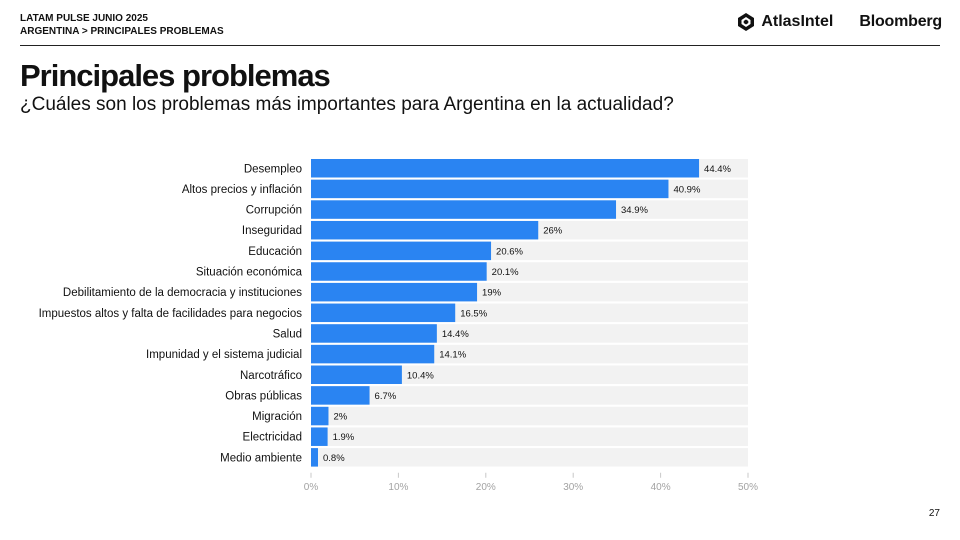 This screenshot has height=540, width=960. What do you see at coordinates (122, 31) in the screenshot?
I see `breadcrumb: ARGENTINA > PRINCIPALES PROBLEMAS` at bounding box center [122, 31].